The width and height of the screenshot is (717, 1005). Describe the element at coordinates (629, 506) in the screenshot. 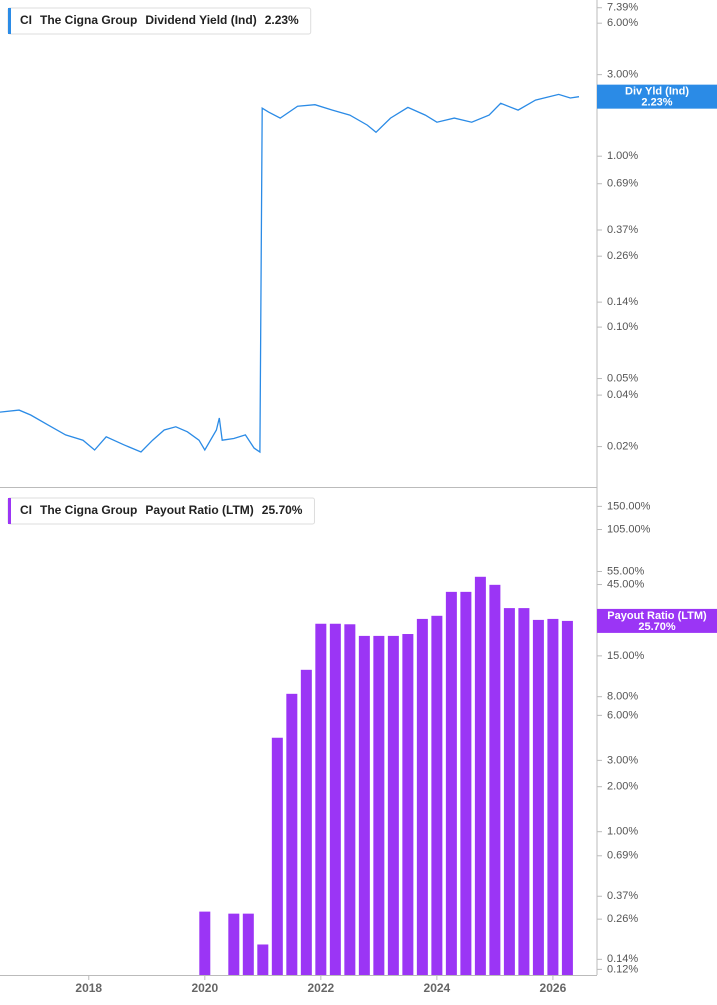

I see `y-tick-label: 150.00%` at that location.